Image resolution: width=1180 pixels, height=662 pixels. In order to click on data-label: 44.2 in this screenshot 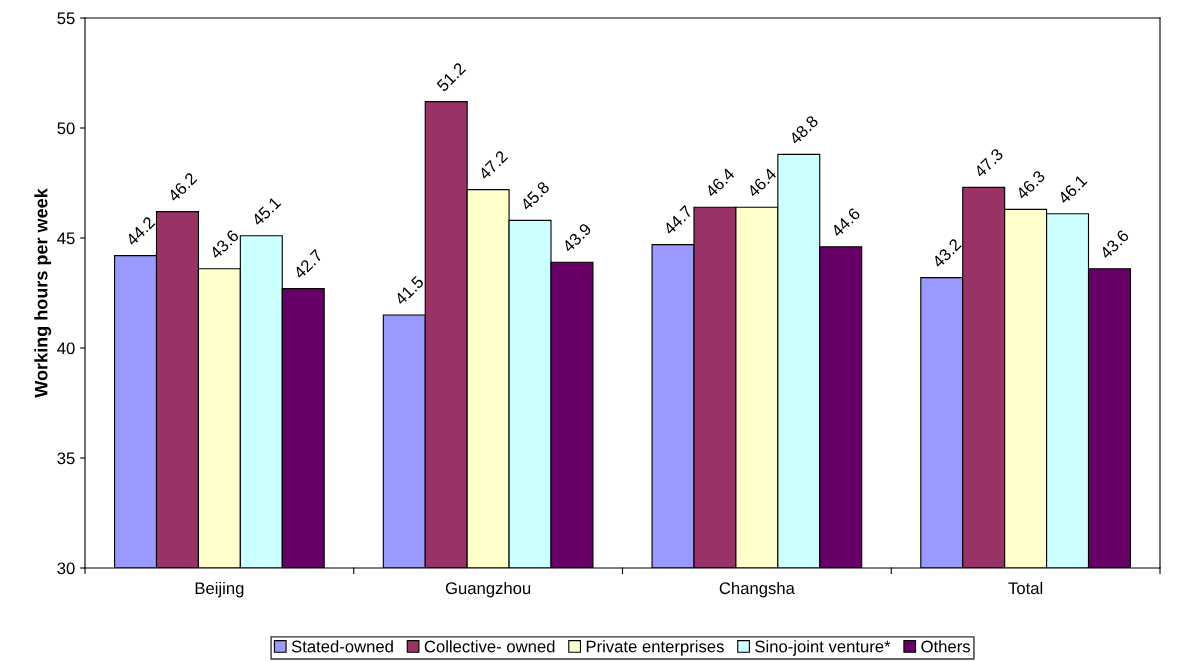, I will do `click(140, 231)`.